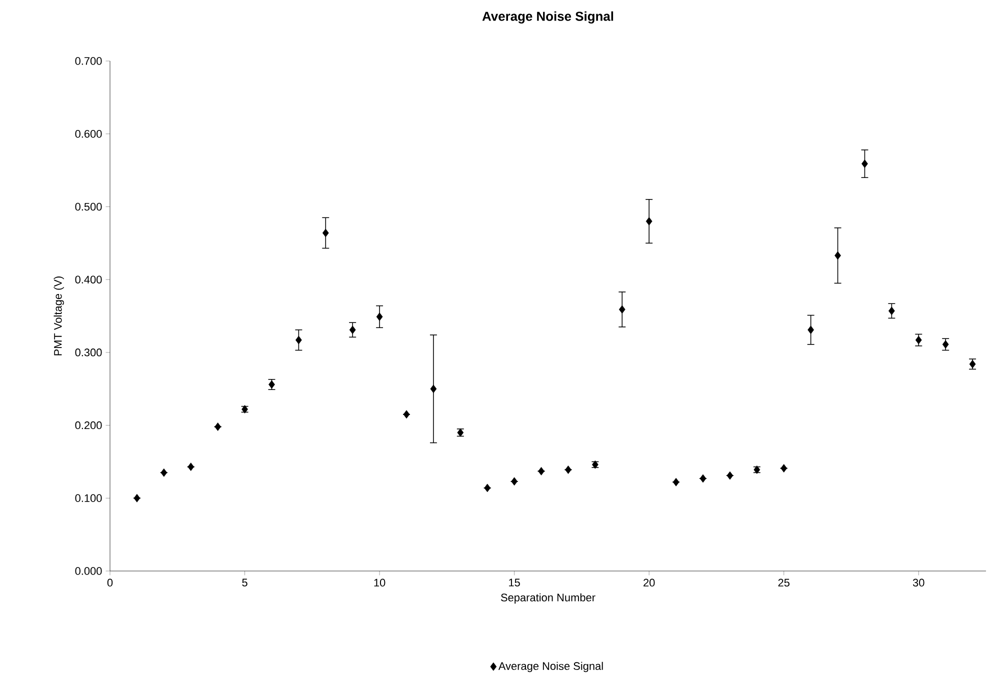 Image resolution: width=988 pixels, height=689 pixels. What do you see at coordinates (784, 582) in the screenshot?
I see `x-tick-label: 25` at bounding box center [784, 582].